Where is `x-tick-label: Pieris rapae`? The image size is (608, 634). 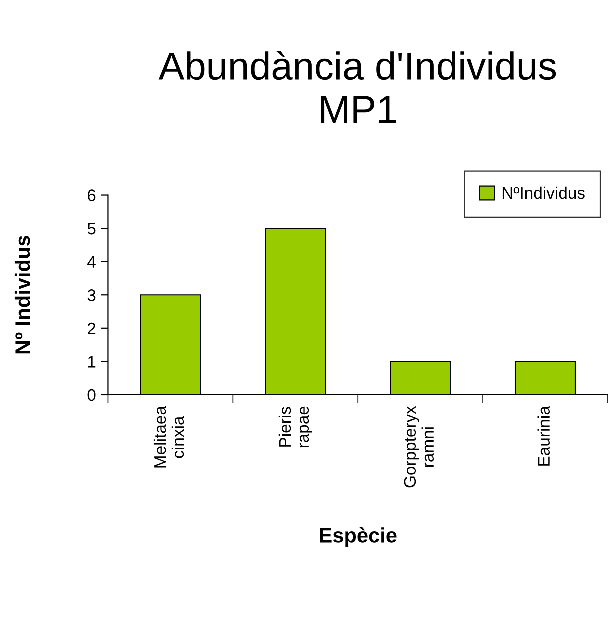
x-tick-label: Pieris rapae is located at coordinates (295, 427).